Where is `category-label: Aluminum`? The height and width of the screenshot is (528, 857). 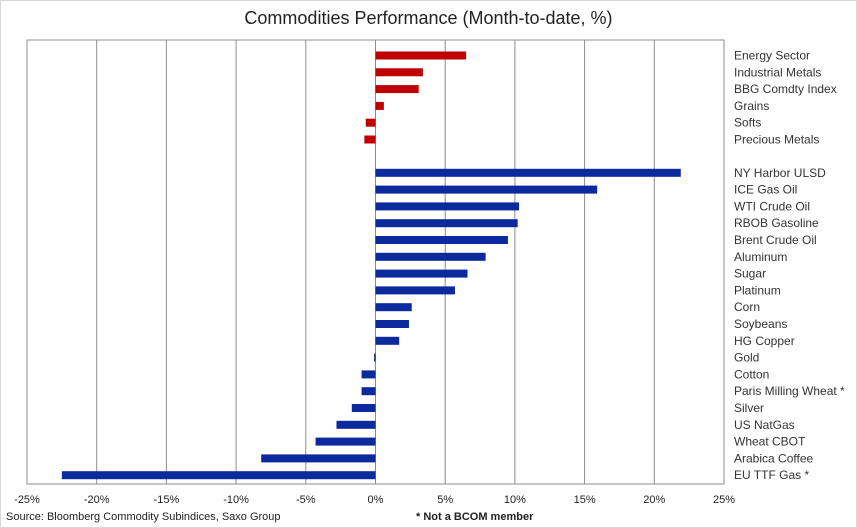
category-label: Aluminum is located at coordinates (760, 257).